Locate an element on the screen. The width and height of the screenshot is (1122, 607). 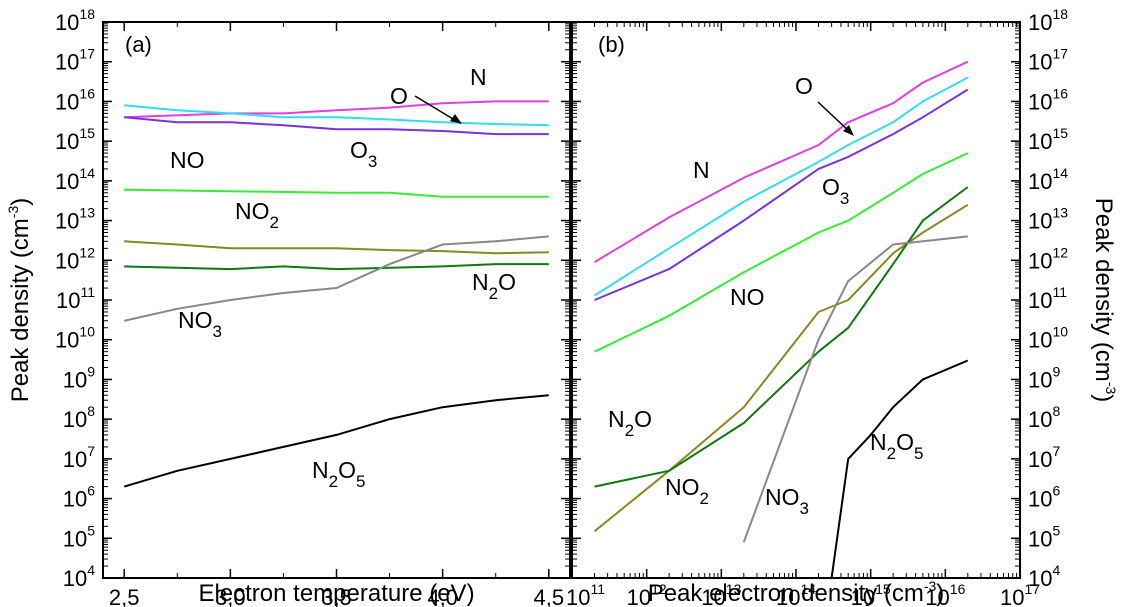
panel-a-y-axis-title: Peak density (cm-3) is located at coordinates (19, 300).